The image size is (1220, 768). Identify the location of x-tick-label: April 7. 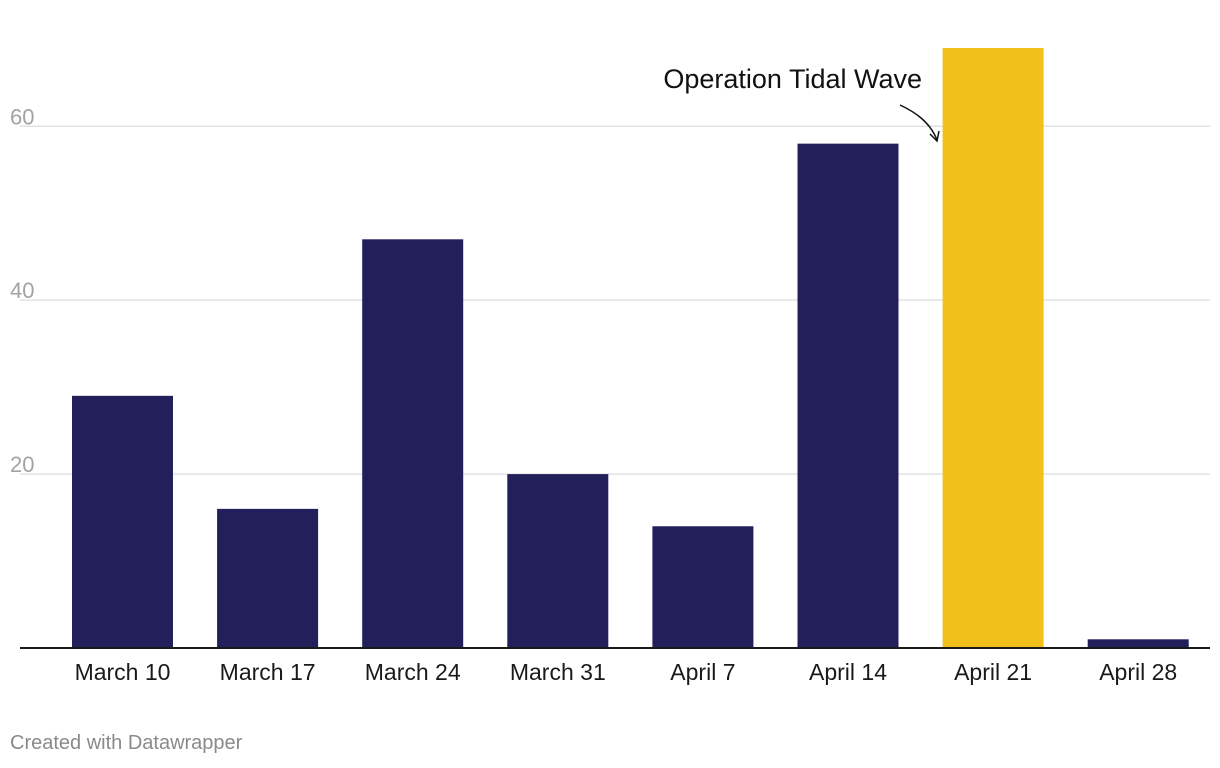
(702, 672).